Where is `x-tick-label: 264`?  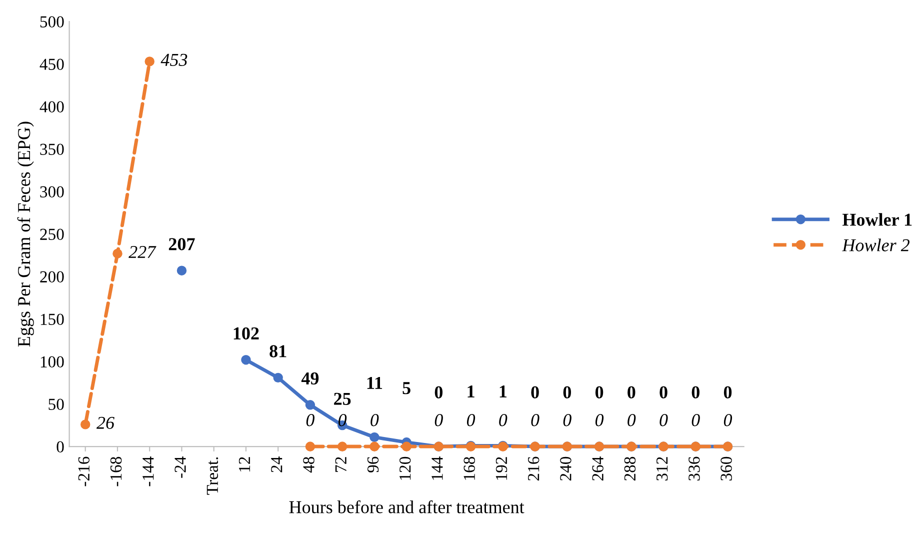
x-tick-label: 264 is located at coordinates (598, 468).